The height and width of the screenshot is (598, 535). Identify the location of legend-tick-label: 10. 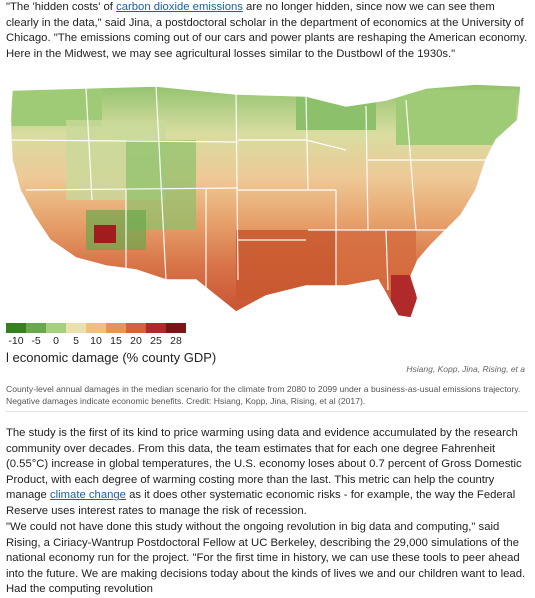
(96, 341).